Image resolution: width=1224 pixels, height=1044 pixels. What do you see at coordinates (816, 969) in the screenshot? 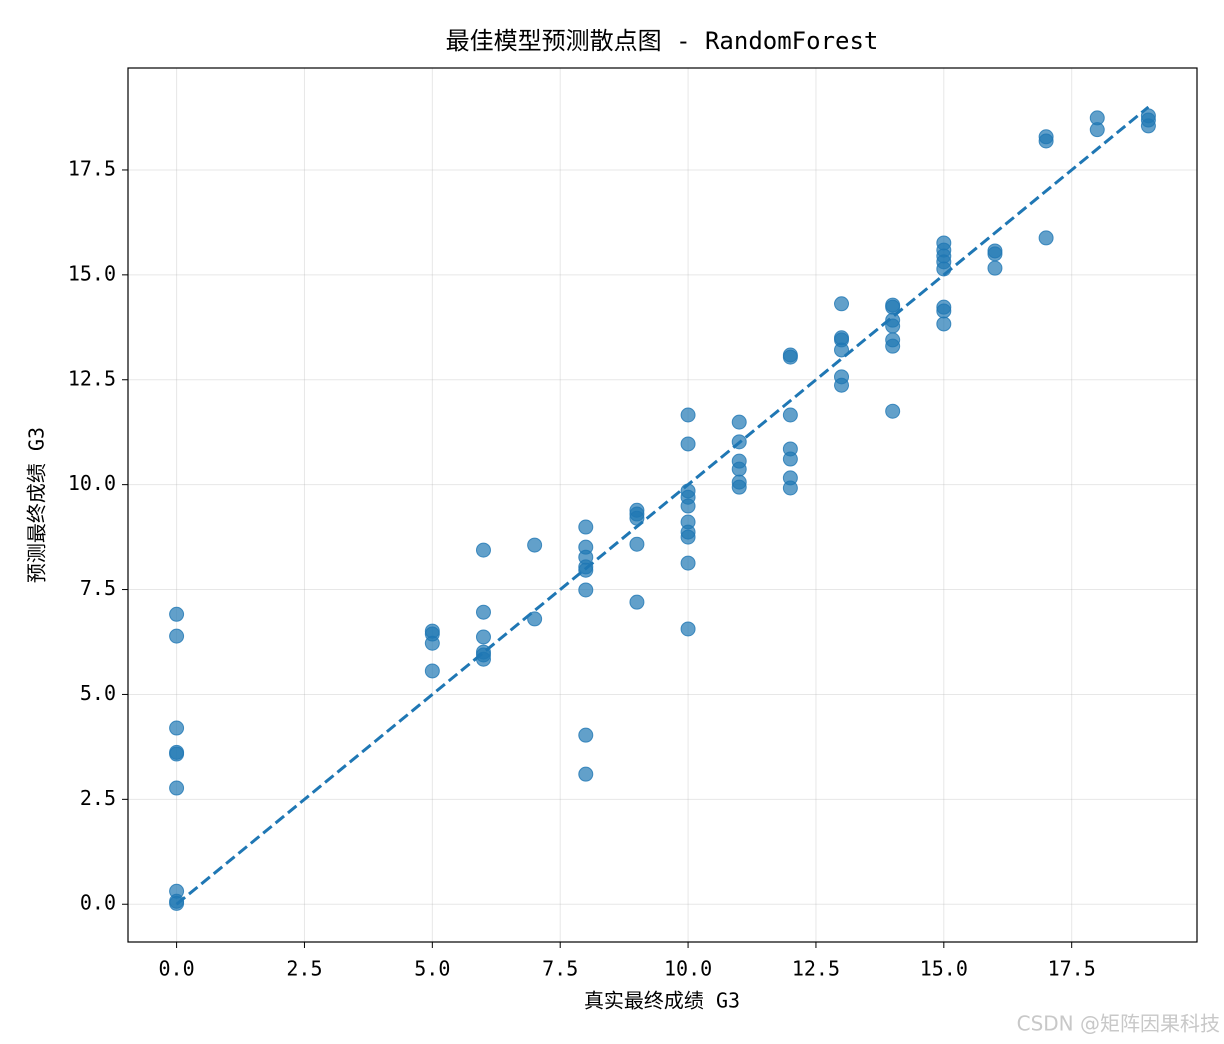
I see `x-tick-label: 12.5` at bounding box center [816, 969].